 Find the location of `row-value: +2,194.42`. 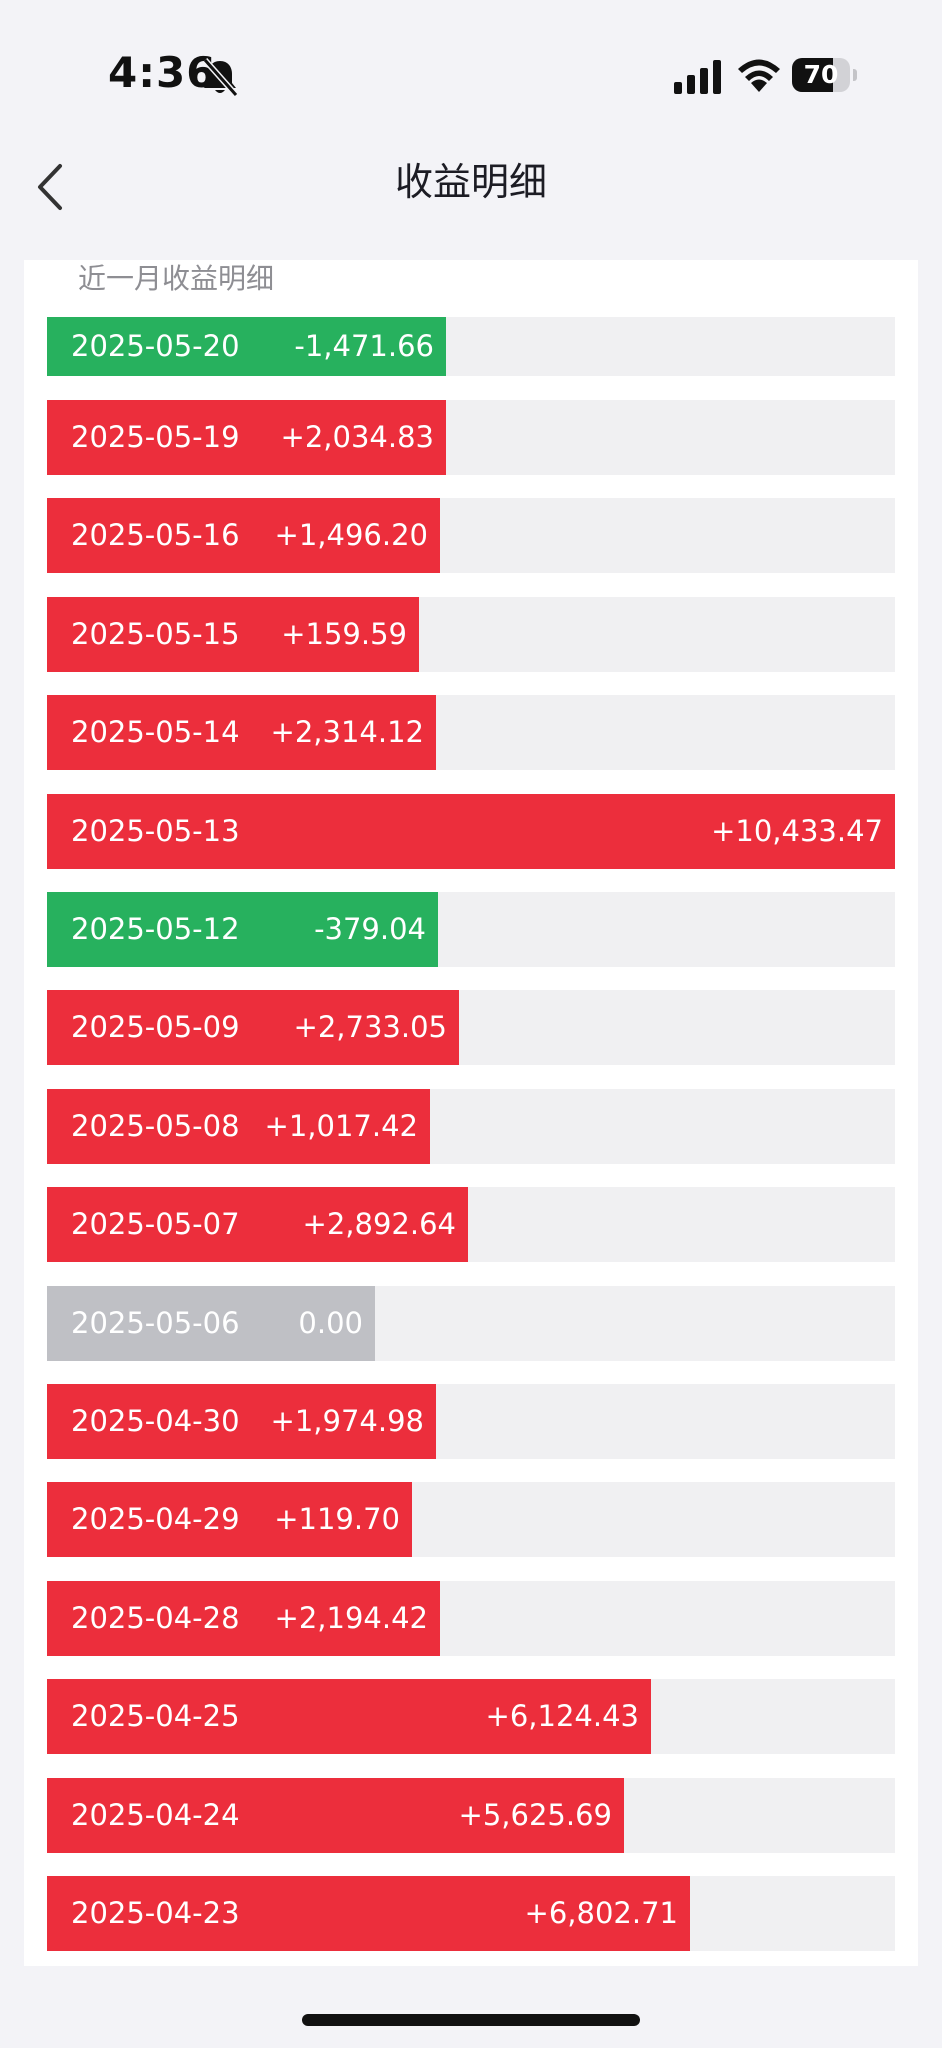

row-value: +2,194.42 is located at coordinates (351, 1618).